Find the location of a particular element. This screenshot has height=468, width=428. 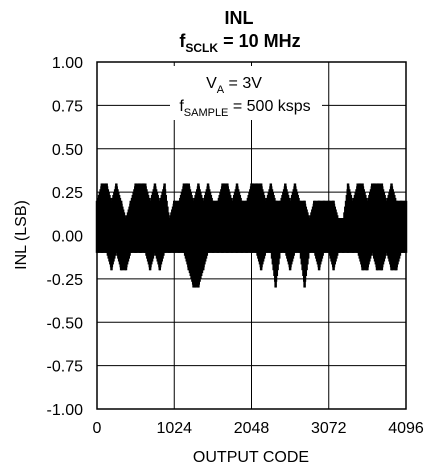

y-tick-label: -1.00 is located at coordinates (65, 410).